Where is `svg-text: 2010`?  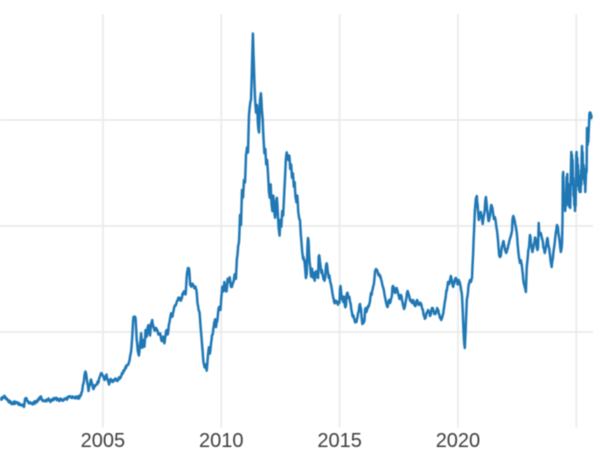 svg-text: 2010 is located at coordinates (221, 440).